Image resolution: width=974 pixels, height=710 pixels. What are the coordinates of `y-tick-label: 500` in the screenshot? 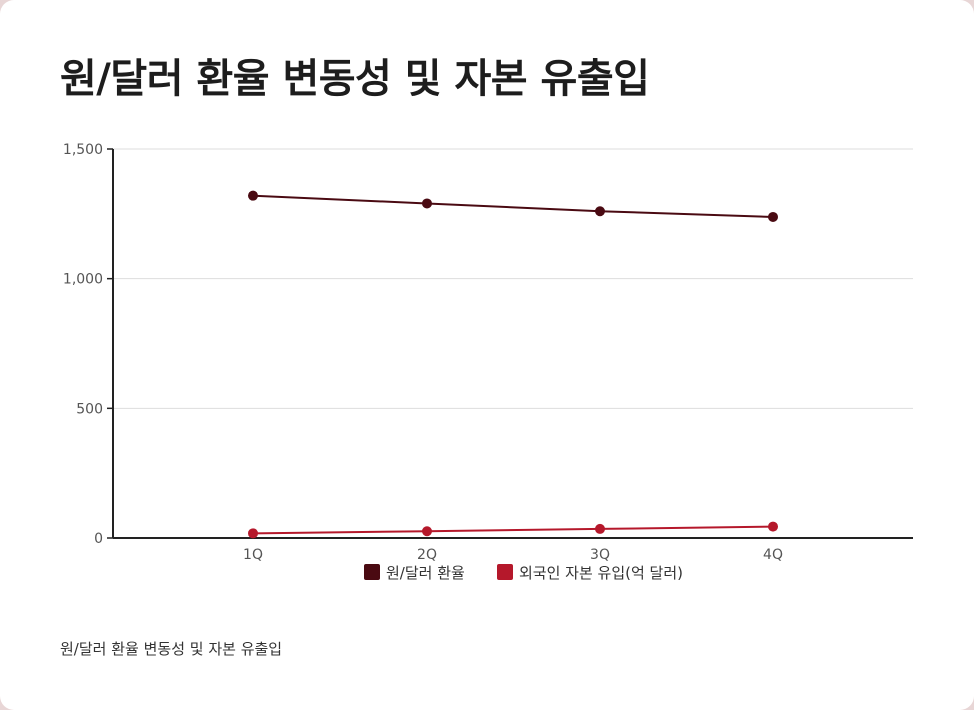 It's located at (89, 409).